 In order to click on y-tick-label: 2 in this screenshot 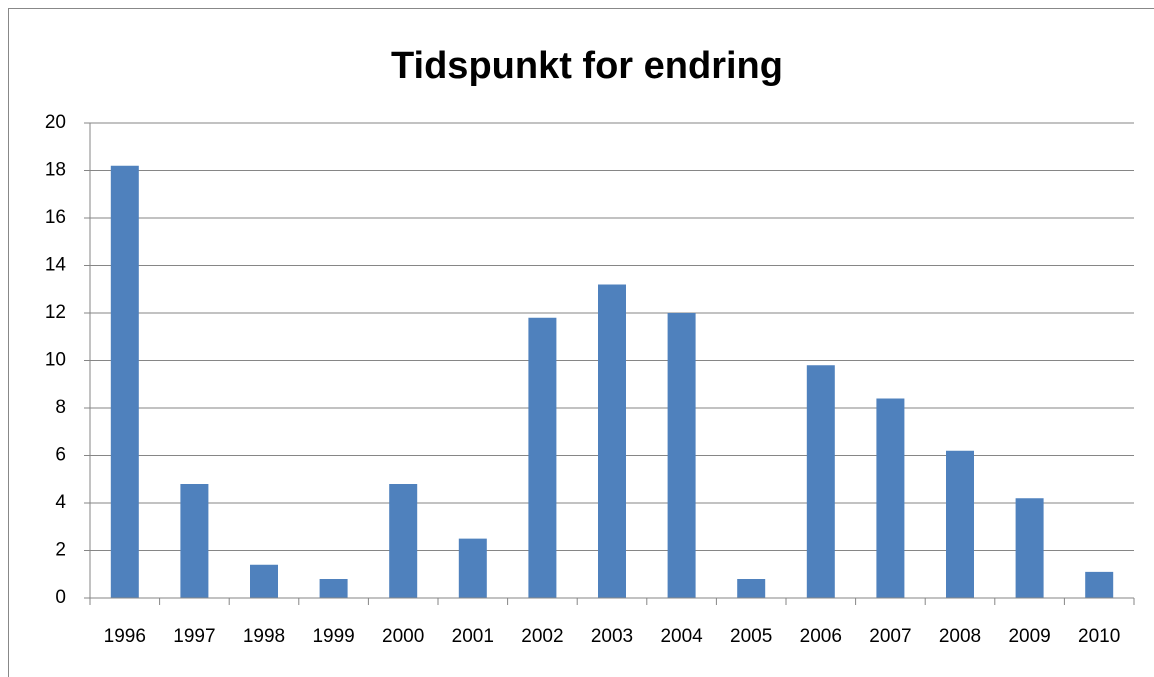, I will do `click(60, 550)`.